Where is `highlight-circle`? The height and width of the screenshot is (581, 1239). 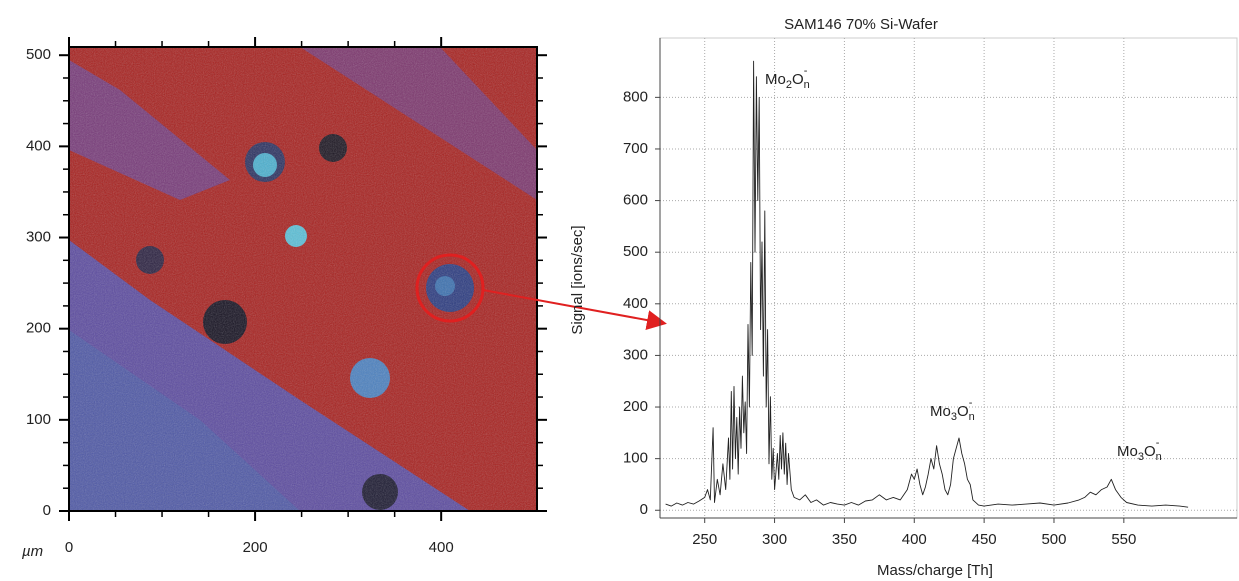 highlight-circle is located at coordinates (450, 288).